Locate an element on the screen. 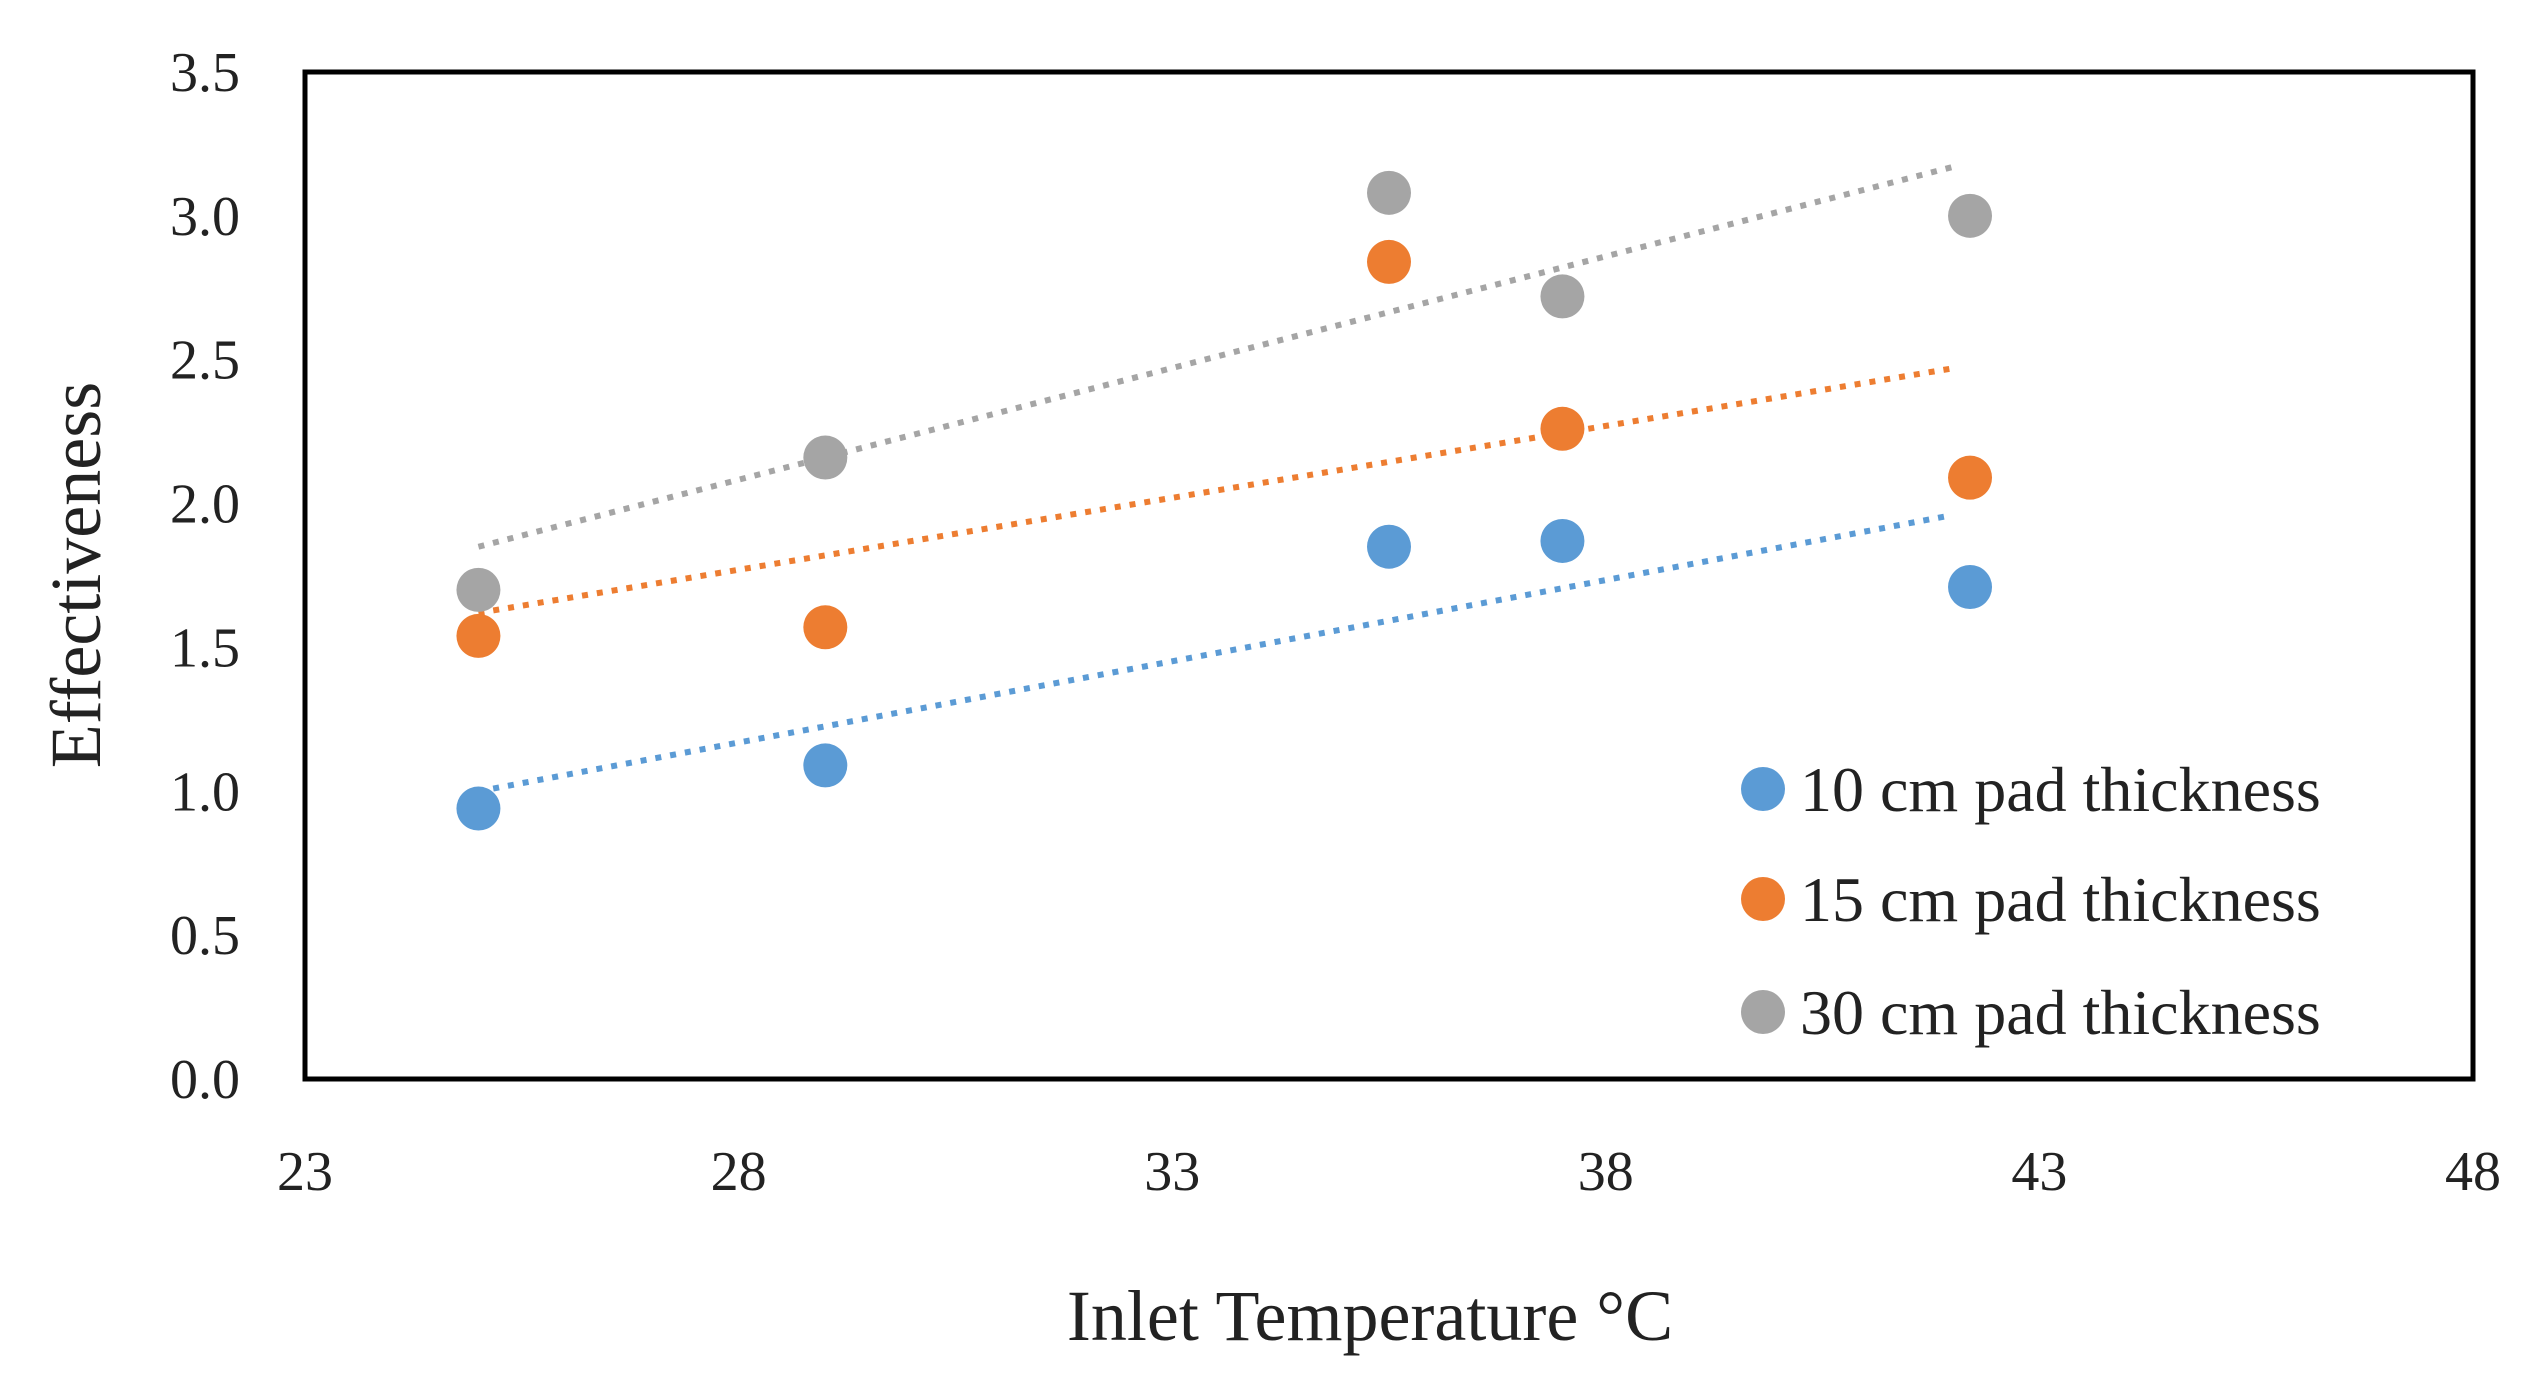 Image resolution: width=2538 pixels, height=1383 pixels. x-tick-label: 38 is located at coordinates (1606, 1172).